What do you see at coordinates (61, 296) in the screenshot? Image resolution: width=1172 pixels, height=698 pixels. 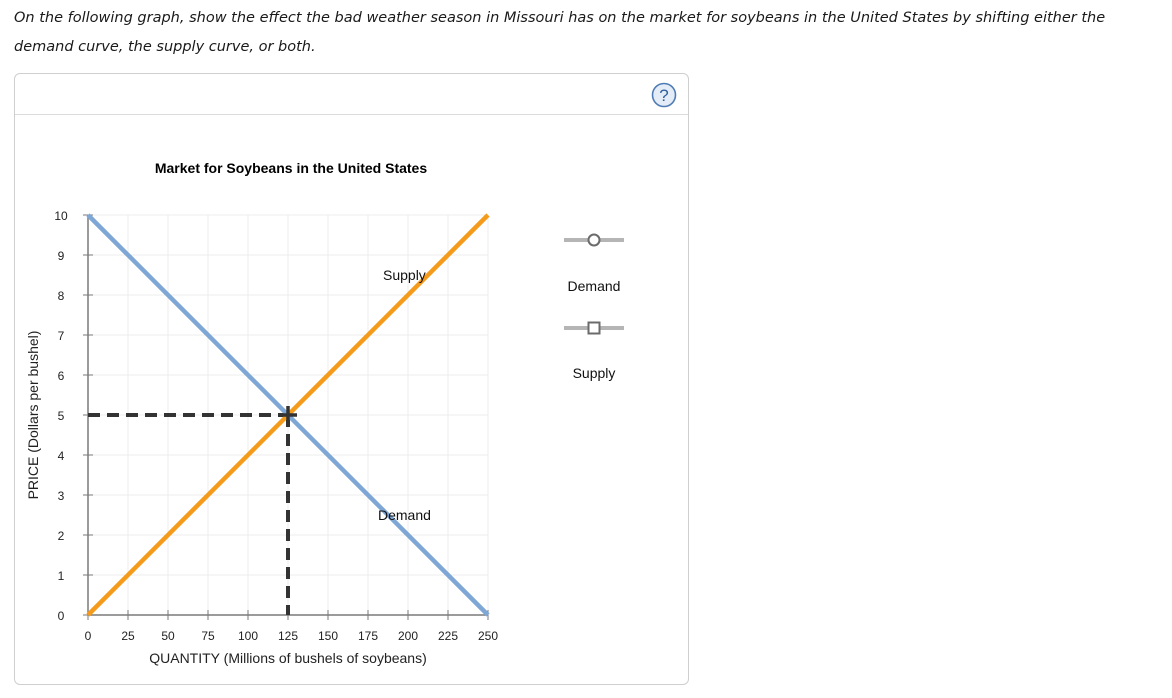 I see `y-tick-label: 8` at bounding box center [61, 296].